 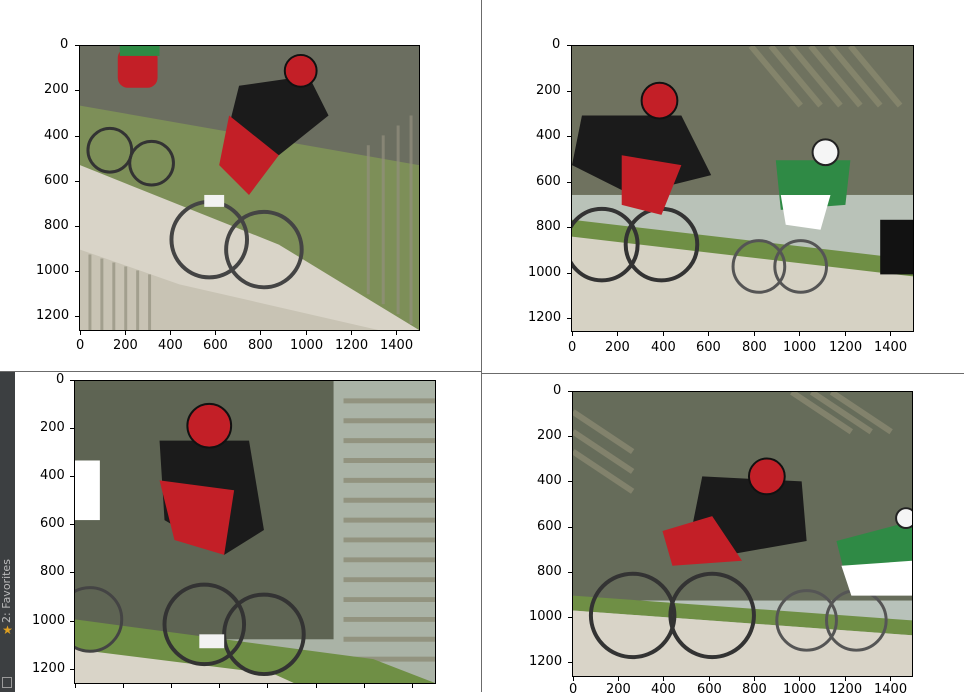 What do you see at coordinates (170, 345) in the screenshot?
I see `x-tick-label: 400` at bounding box center [170, 345].